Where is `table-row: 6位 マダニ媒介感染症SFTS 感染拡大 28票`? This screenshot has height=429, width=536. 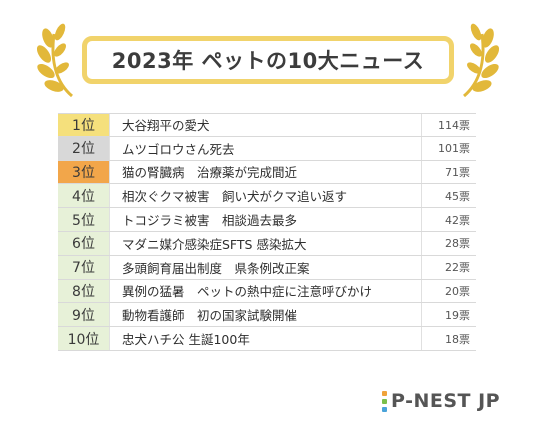 table-row: 6位 マダニ媒介感染症SFTS 感染拡大 28票 is located at coordinates (267, 243).